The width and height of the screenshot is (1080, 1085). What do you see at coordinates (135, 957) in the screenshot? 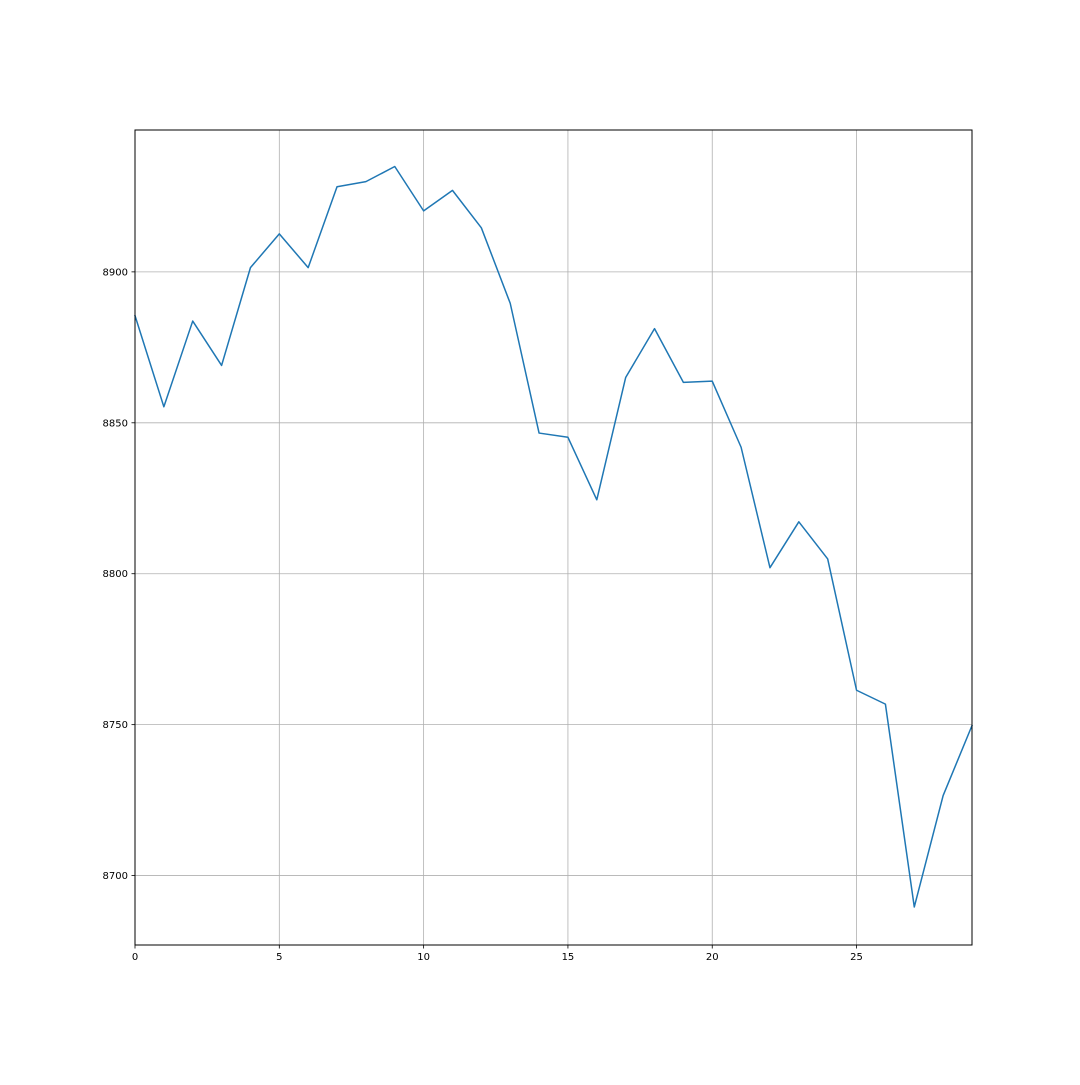
I see `x-tick-label: 0` at bounding box center [135, 957].